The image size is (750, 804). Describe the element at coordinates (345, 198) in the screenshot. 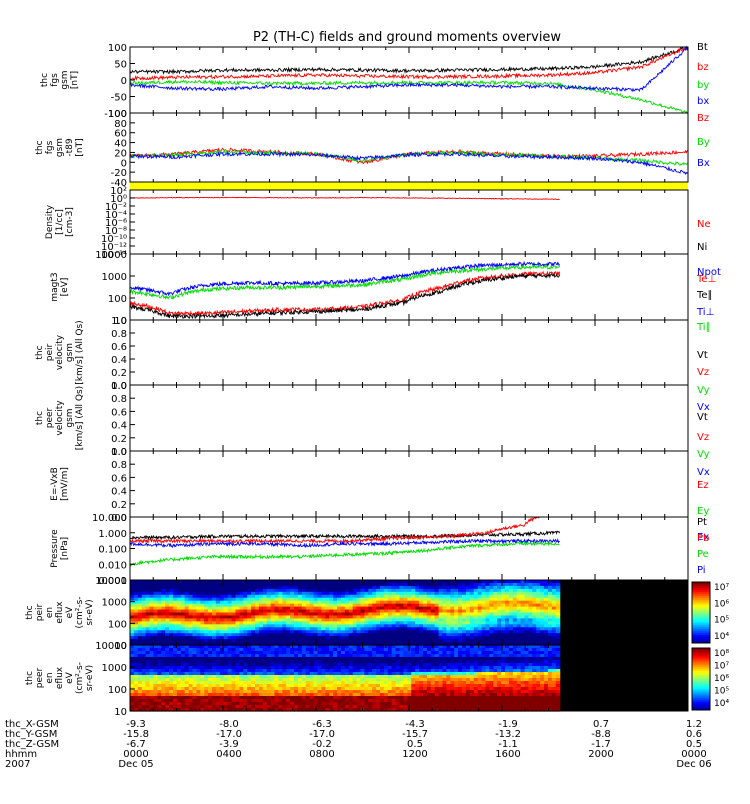

I see `series-line-Ne` at that location.